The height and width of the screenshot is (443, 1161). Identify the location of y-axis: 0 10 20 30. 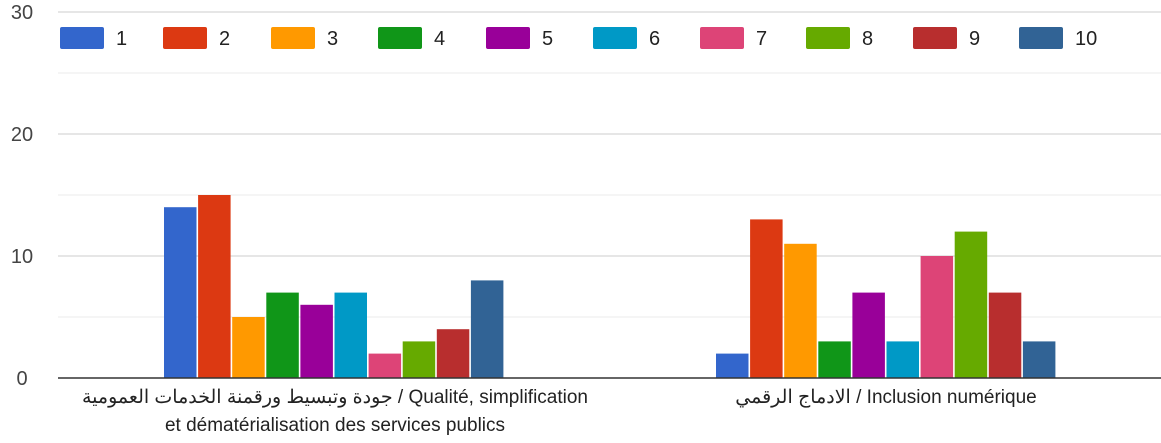
(22, 196).